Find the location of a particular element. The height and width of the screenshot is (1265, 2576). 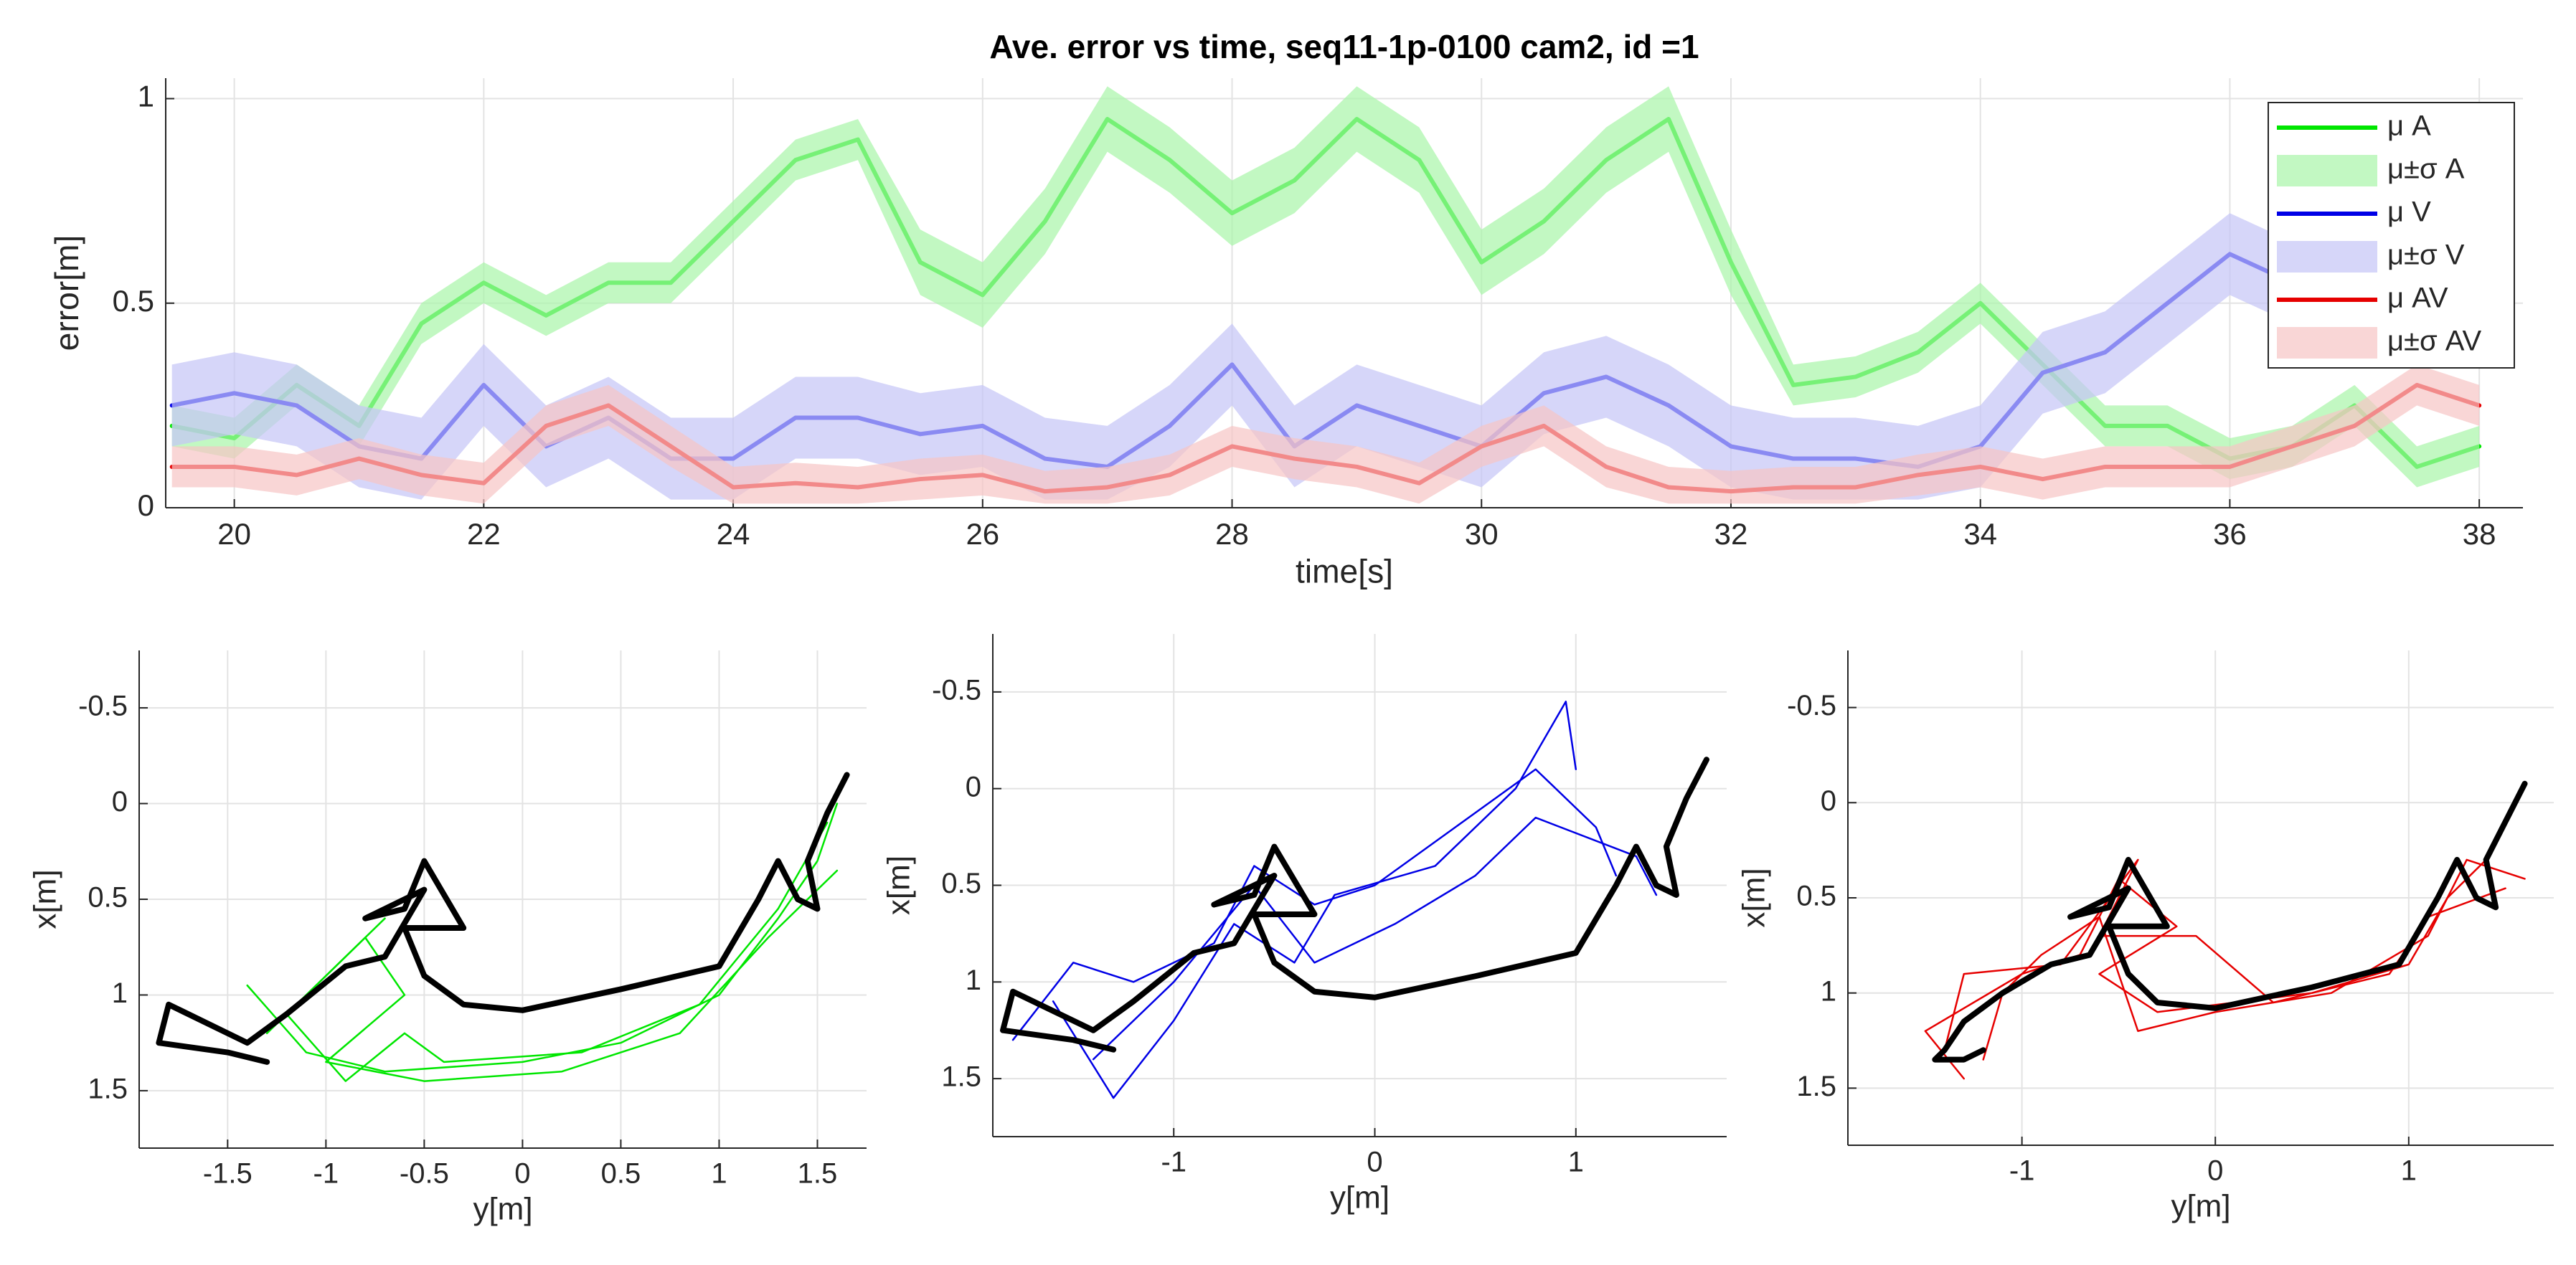

error-band is located at coordinates (1325, 434).